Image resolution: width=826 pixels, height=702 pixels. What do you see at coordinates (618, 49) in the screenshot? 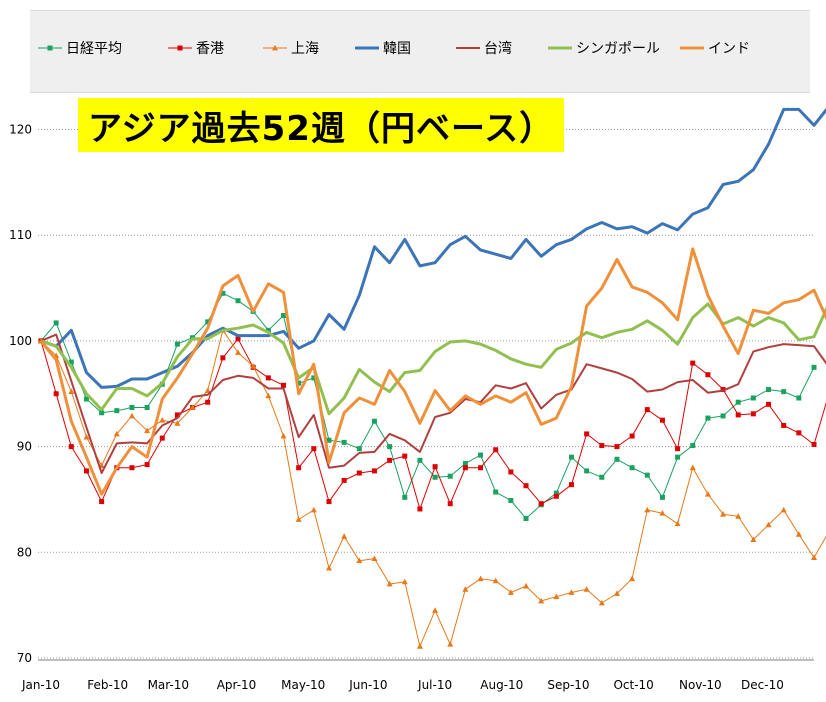
I see `legend-label: シンガポール` at bounding box center [618, 49].